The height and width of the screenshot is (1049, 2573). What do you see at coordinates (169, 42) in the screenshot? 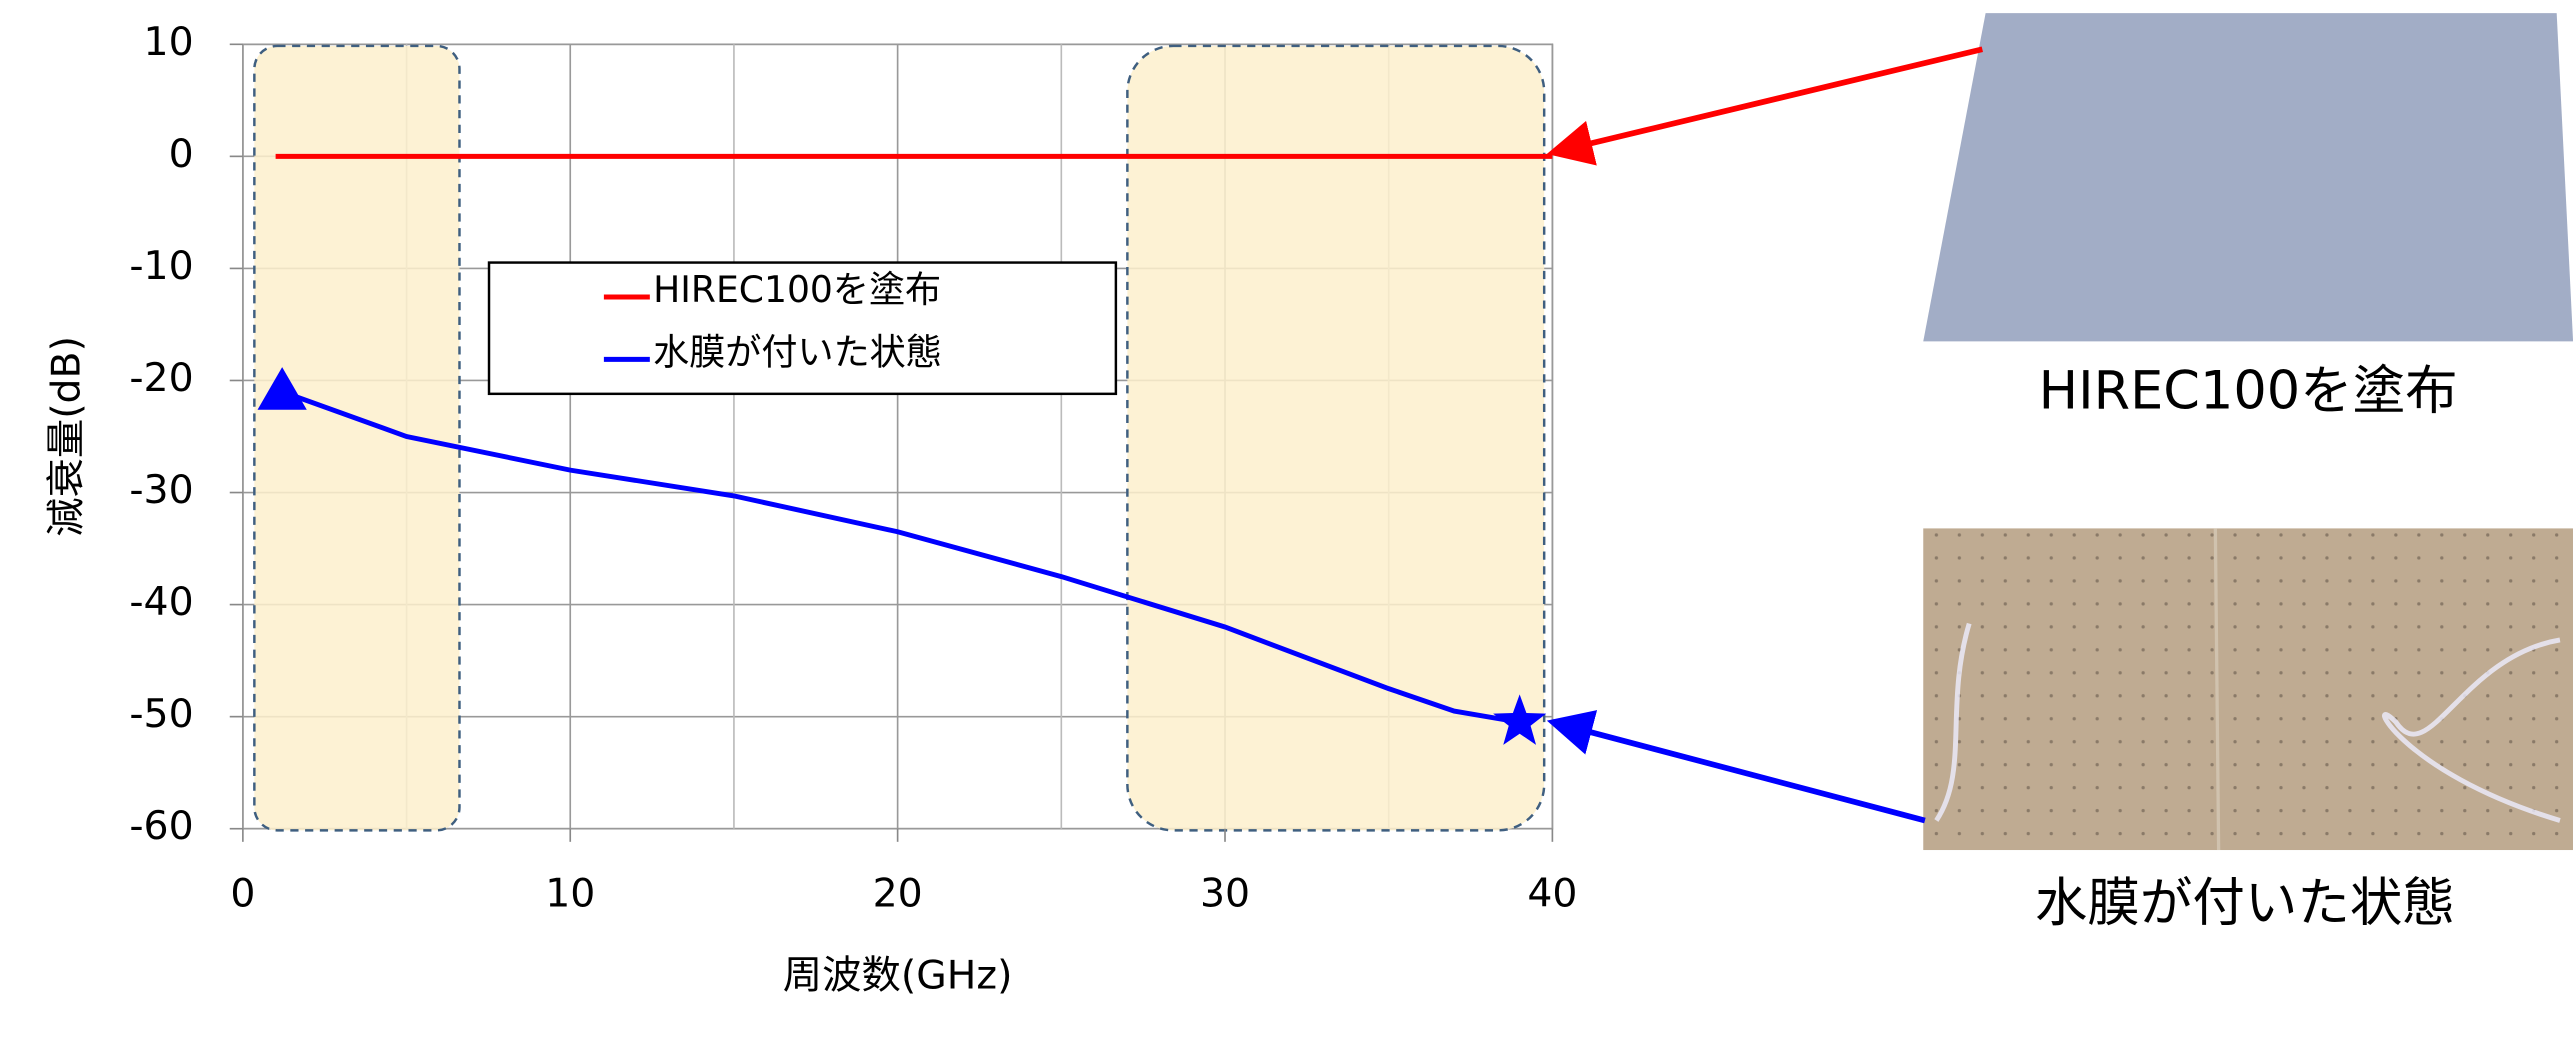
I see `y-tick-label: 10` at bounding box center [169, 42].